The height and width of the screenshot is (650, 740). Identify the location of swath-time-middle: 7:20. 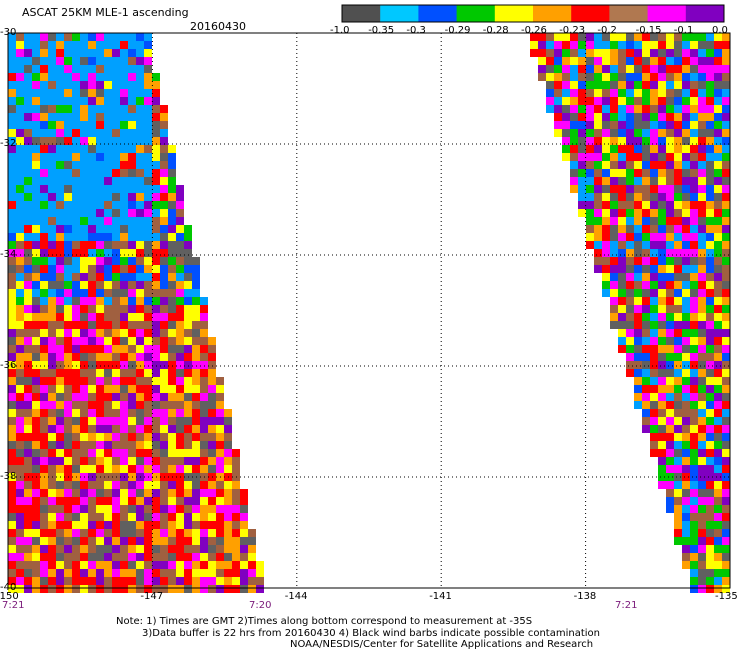
(260, 605).